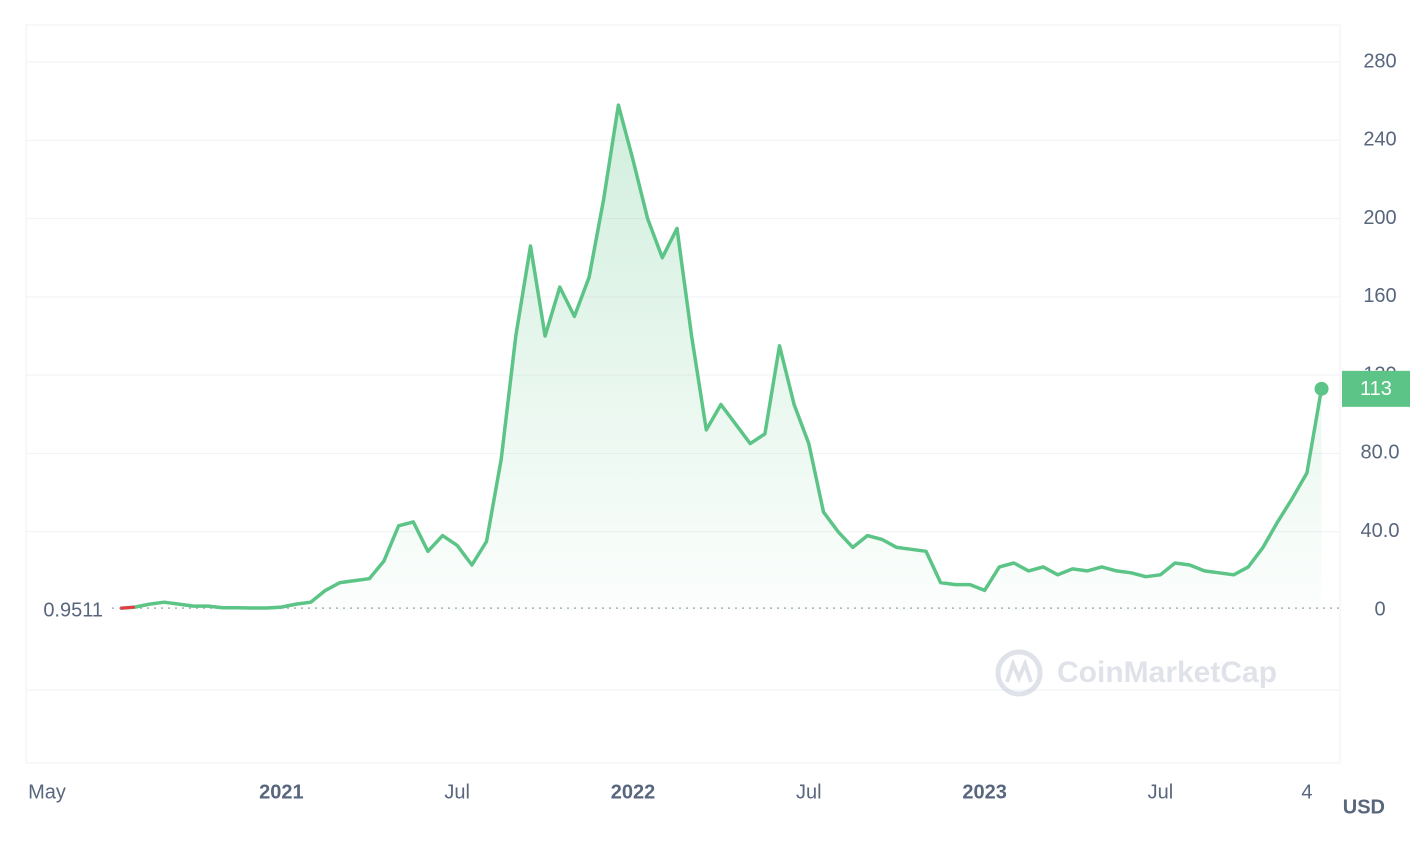 The height and width of the screenshot is (845, 1428). Describe the element at coordinates (1379, 609) in the screenshot. I see `y-tick-label: 0` at that location.